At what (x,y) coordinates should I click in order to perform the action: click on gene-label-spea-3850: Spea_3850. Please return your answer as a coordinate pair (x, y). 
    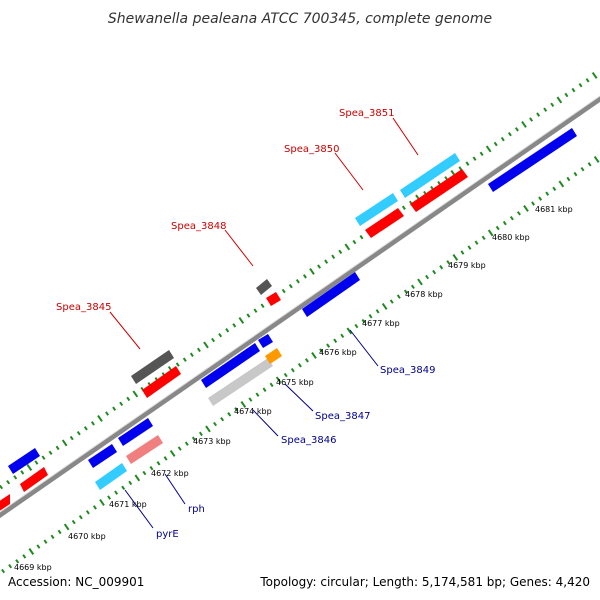
    Looking at the image, I should click on (311, 149).